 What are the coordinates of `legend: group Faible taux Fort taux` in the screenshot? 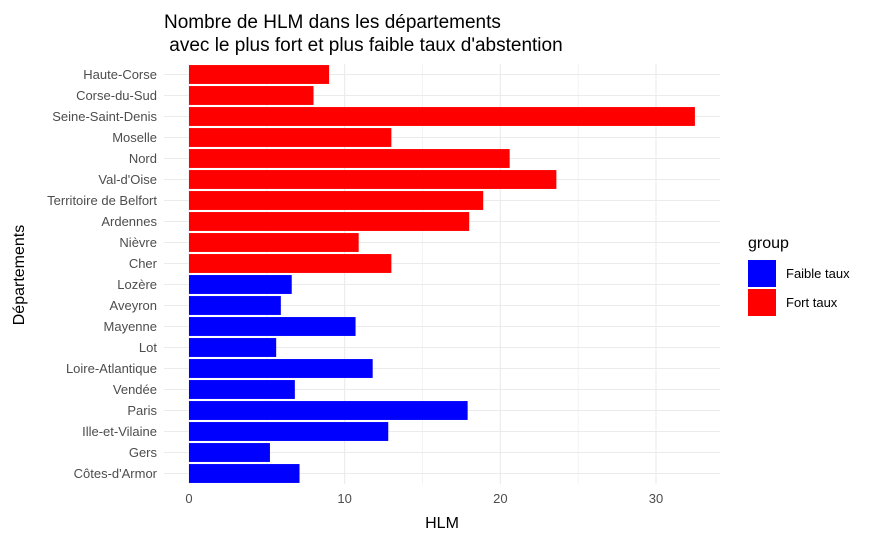 It's located at (799, 275).